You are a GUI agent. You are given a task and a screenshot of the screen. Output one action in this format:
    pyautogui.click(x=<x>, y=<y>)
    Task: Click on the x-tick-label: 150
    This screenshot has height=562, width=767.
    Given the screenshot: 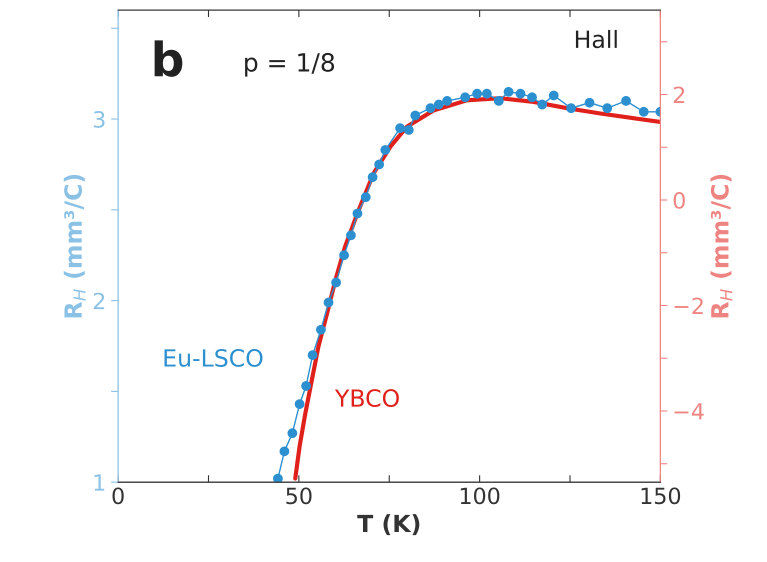 What is the action you would take?
    pyautogui.click(x=661, y=495)
    